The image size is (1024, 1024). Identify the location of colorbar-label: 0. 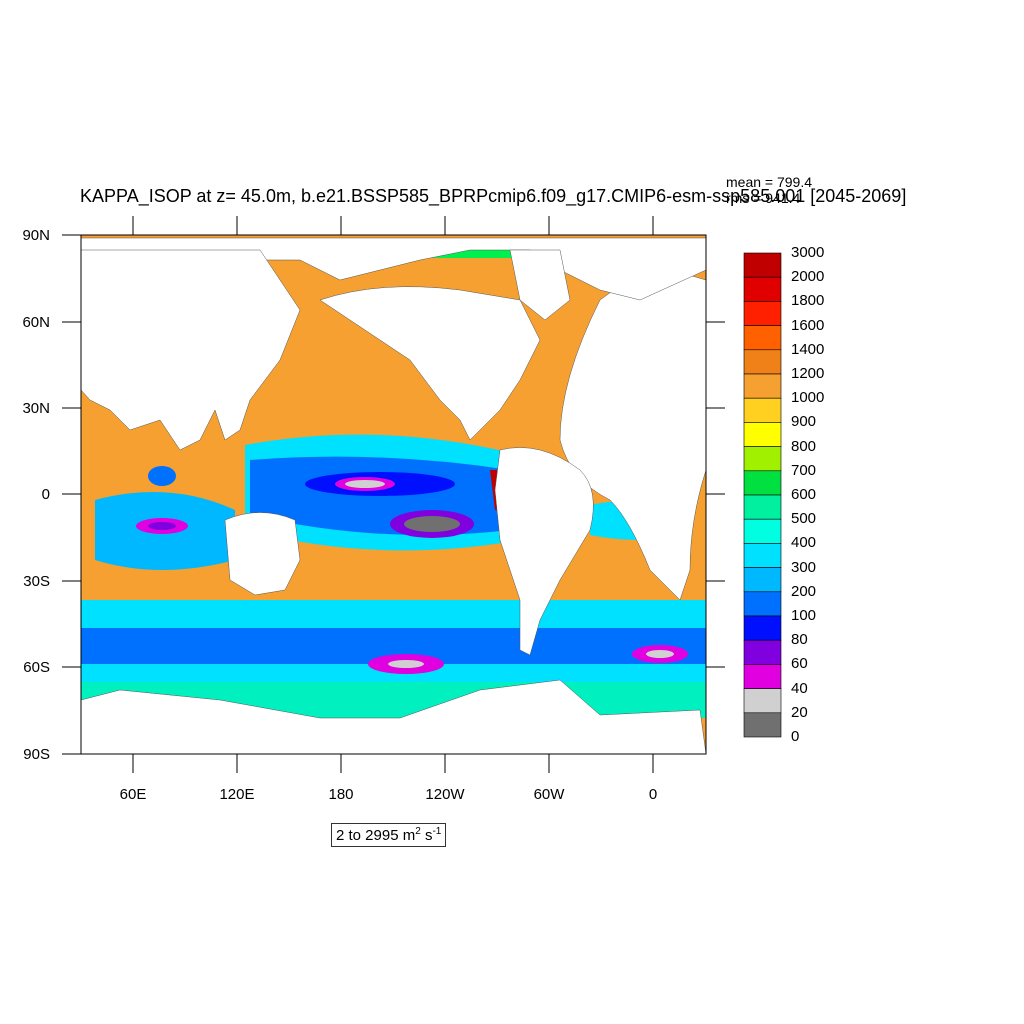
(795, 736).